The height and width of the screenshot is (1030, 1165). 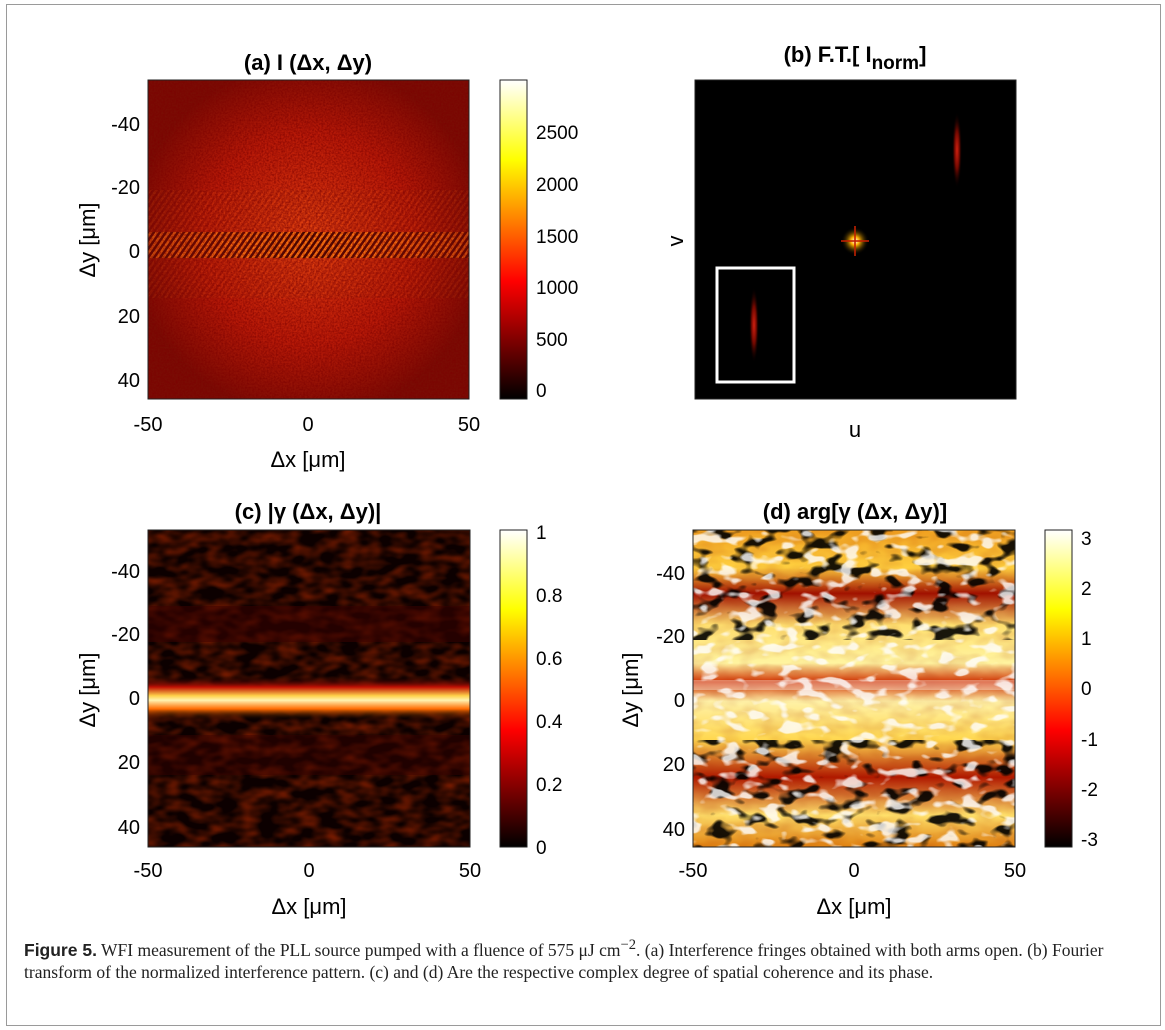 I want to click on panel-d-title: (d) arg[γ (Δx, Δy)], so click(x=855, y=511).